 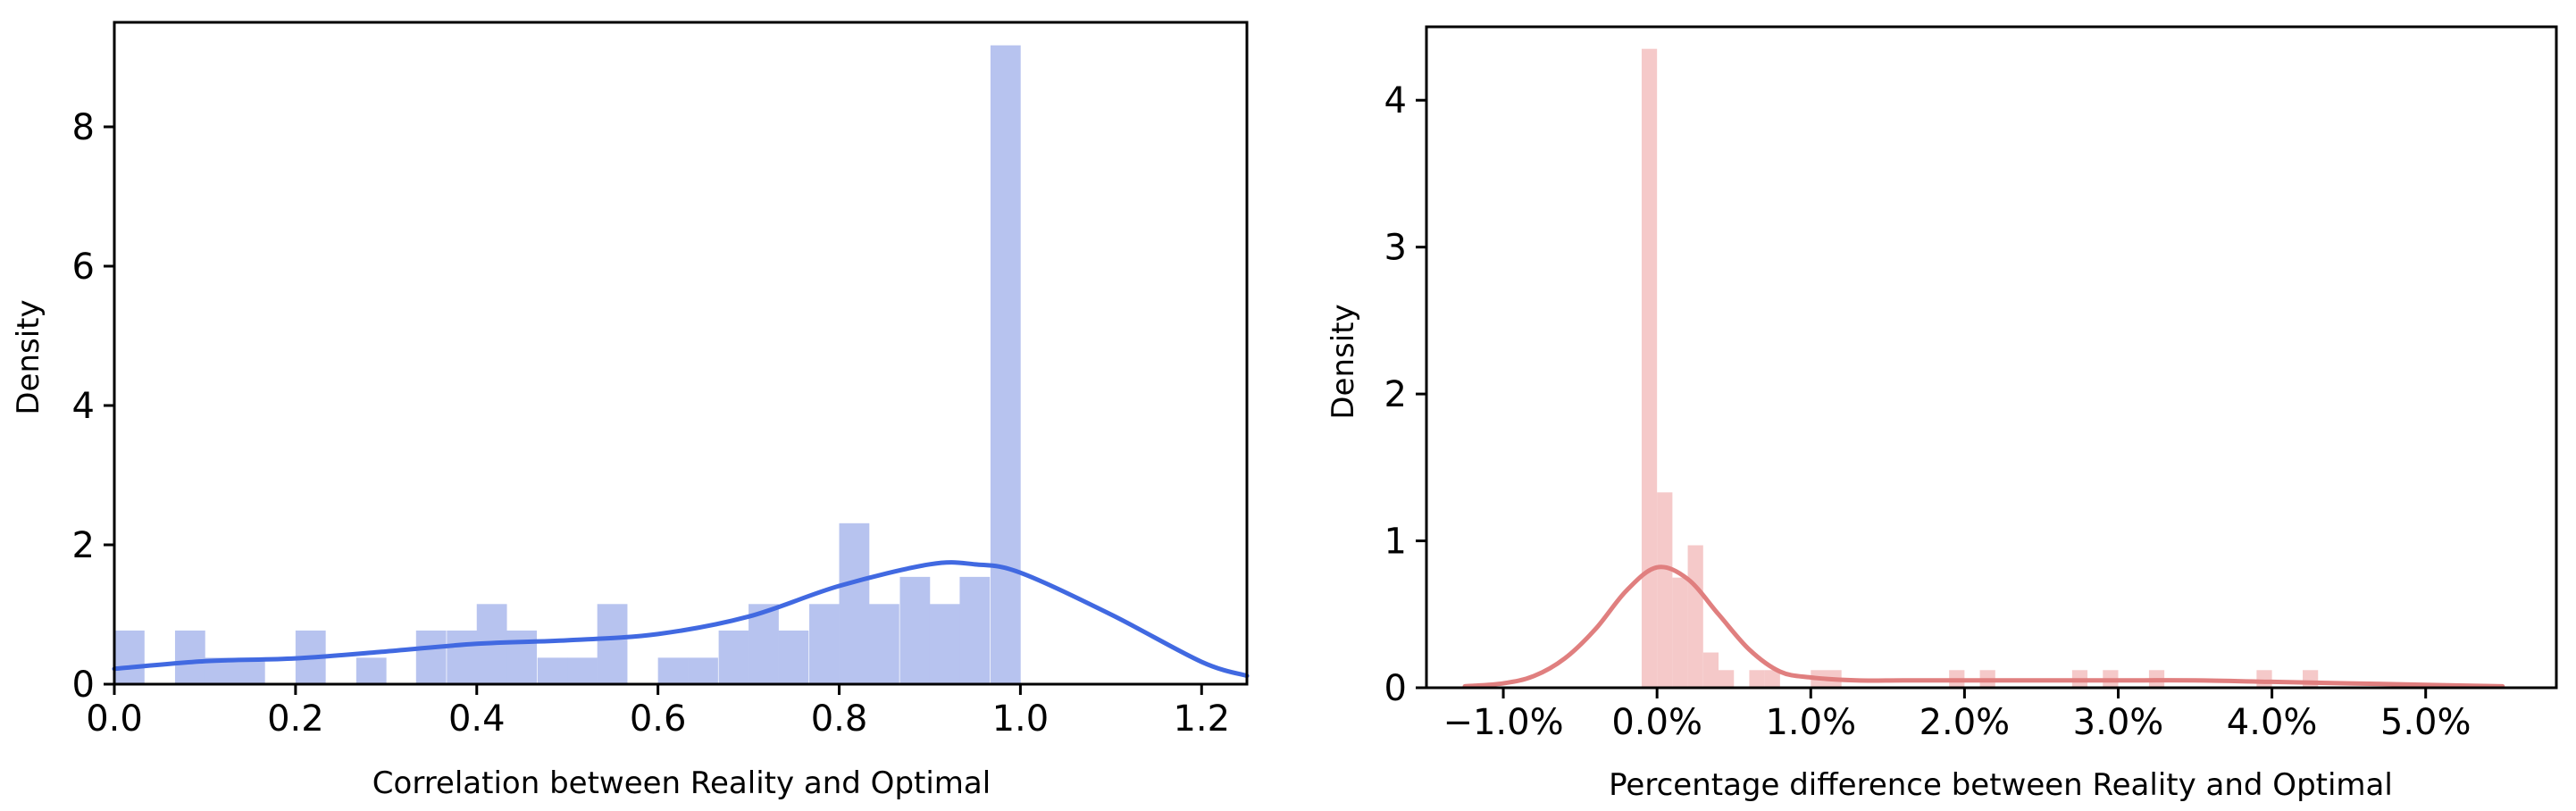 I want to click on percentage-difference-x-tick-label: 0.0%, so click(x=1657, y=722).